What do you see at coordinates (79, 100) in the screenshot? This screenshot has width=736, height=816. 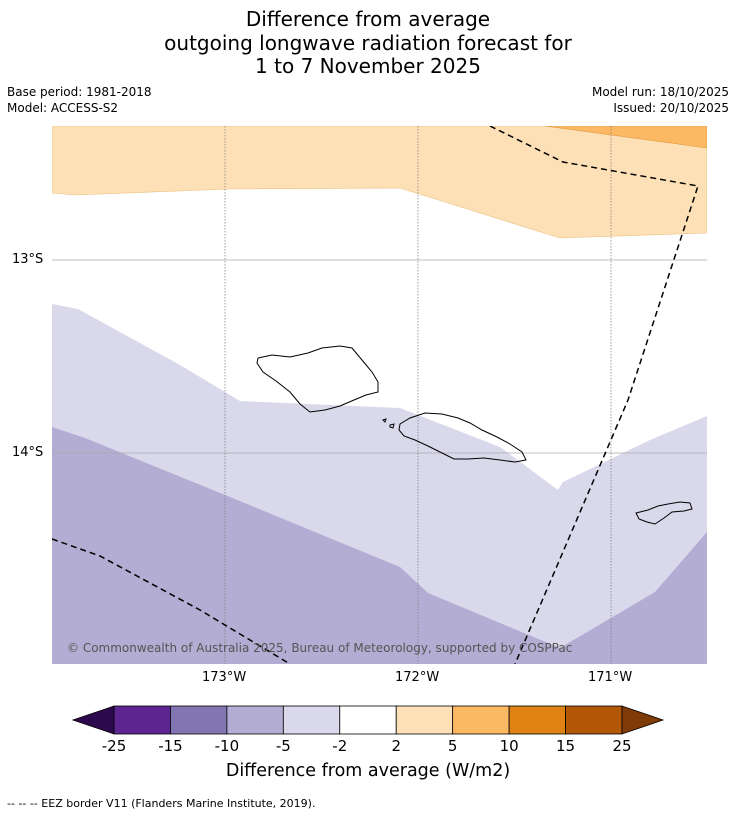 I see `meta-left: Base period: 1981-2018 Model: ACCESS-S2` at bounding box center [79, 100].